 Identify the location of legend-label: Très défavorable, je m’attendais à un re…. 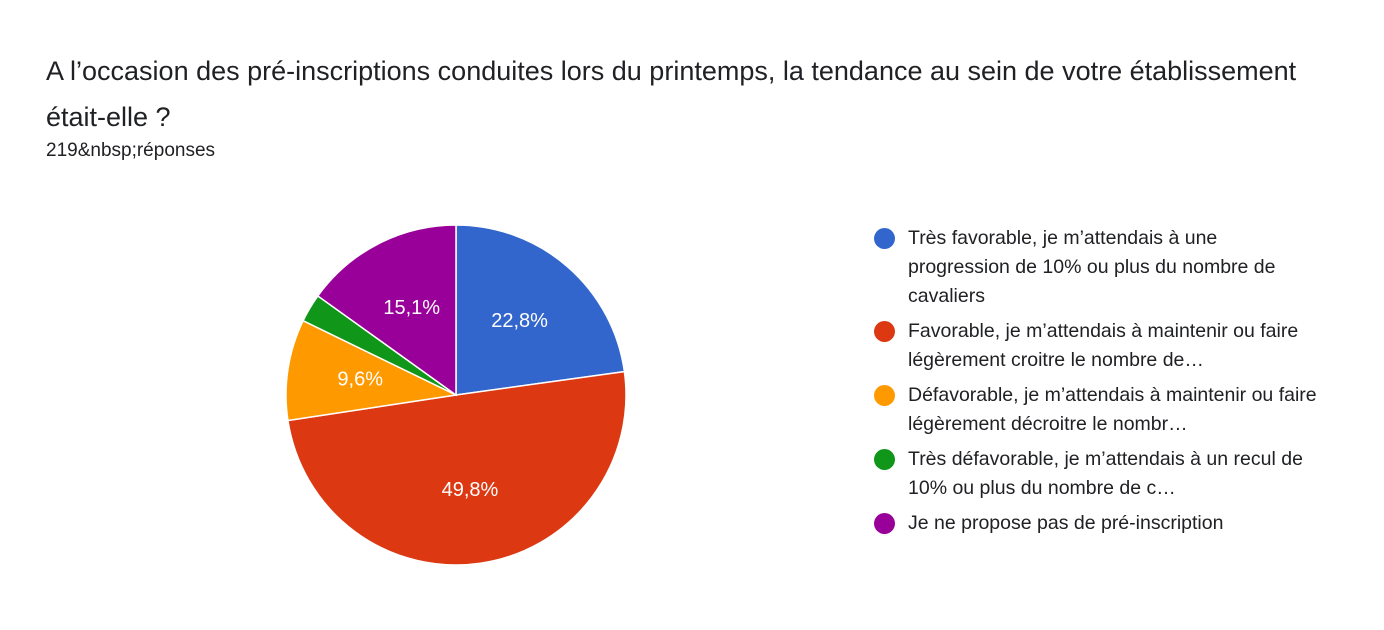
(1105, 473).